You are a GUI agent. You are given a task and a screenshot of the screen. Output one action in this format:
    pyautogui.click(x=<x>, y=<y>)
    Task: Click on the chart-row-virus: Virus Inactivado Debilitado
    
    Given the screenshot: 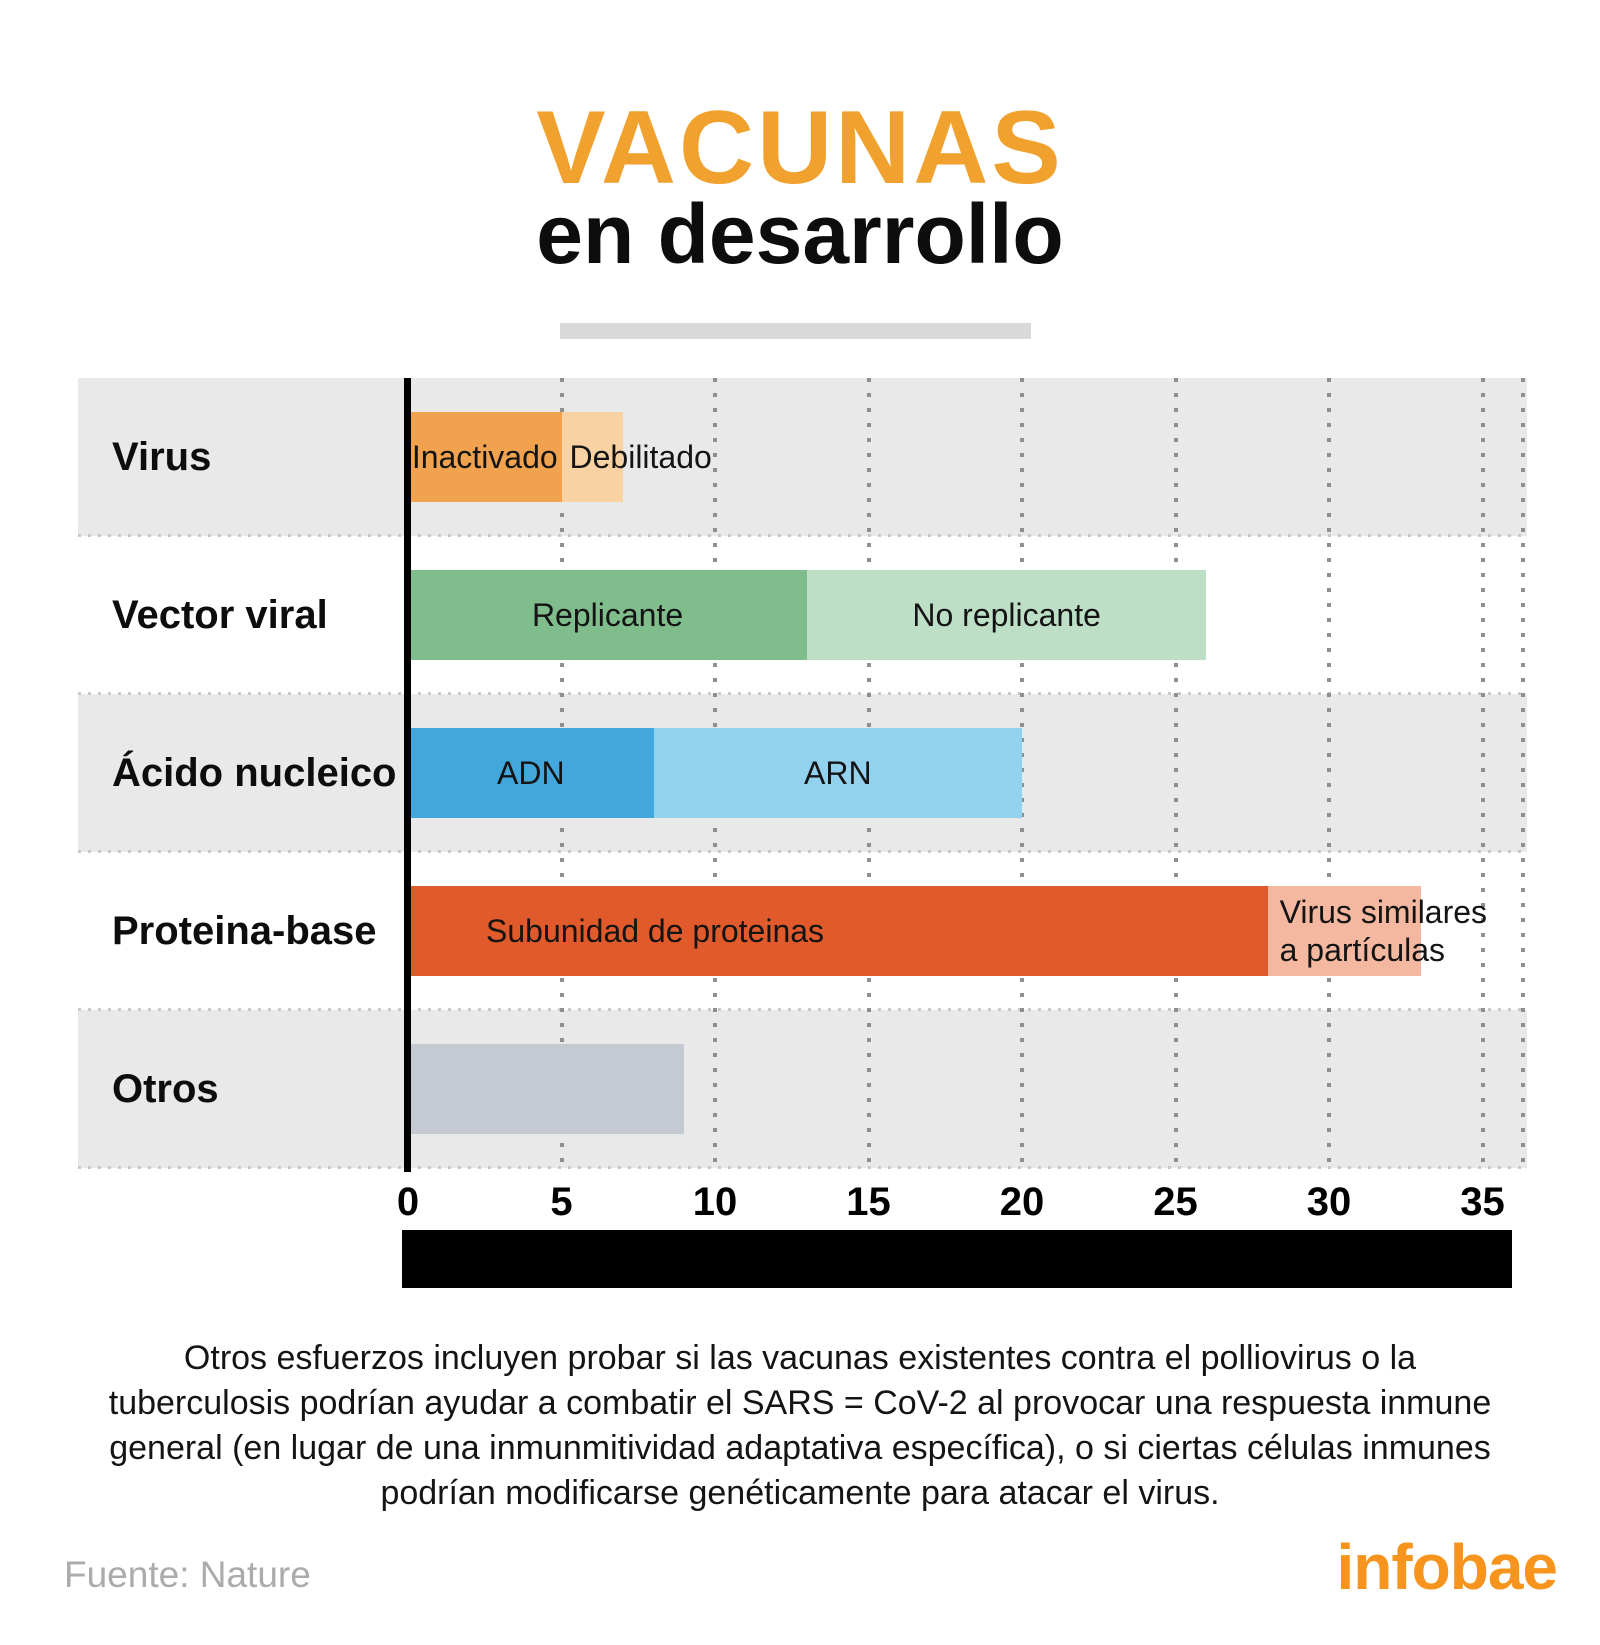 What is the action you would take?
    pyautogui.click(x=802, y=457)
    